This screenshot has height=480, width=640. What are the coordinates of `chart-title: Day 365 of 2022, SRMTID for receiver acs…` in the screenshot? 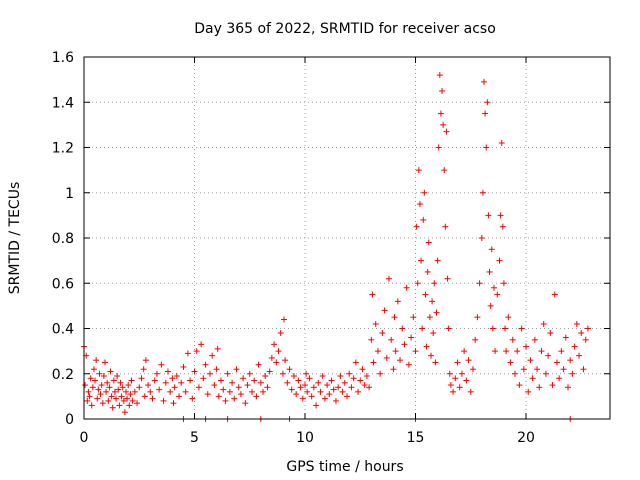 It's located at (345, 29).